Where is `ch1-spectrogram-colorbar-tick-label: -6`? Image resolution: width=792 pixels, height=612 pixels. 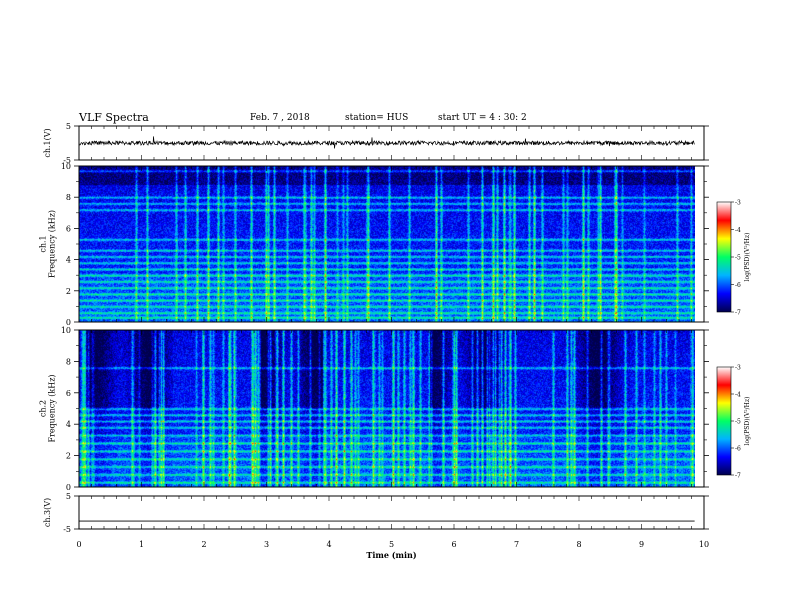 ch1-spectrogram-colorbar-tick-label: -6 is located at coordinates (738, 285).